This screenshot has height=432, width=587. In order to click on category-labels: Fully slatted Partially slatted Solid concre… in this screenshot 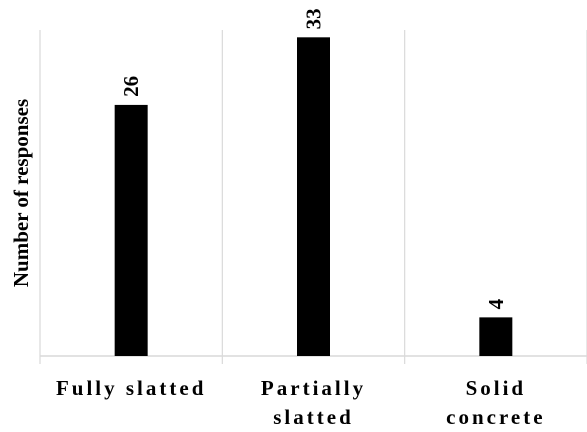, I will do `click(300, 402)`.